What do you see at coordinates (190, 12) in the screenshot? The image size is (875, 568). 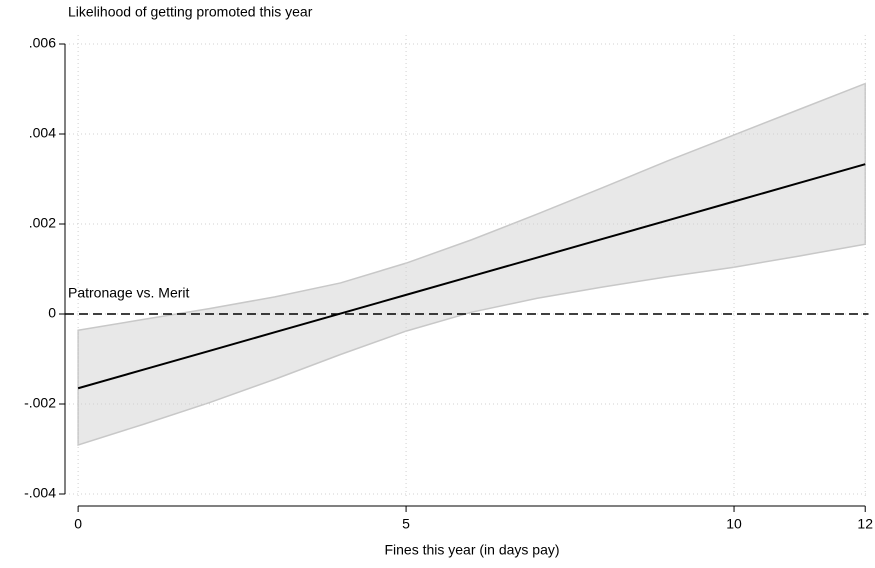 I see `y-axis-title: Likelihood of getting promoted this year` at bounding box center [190, 12].